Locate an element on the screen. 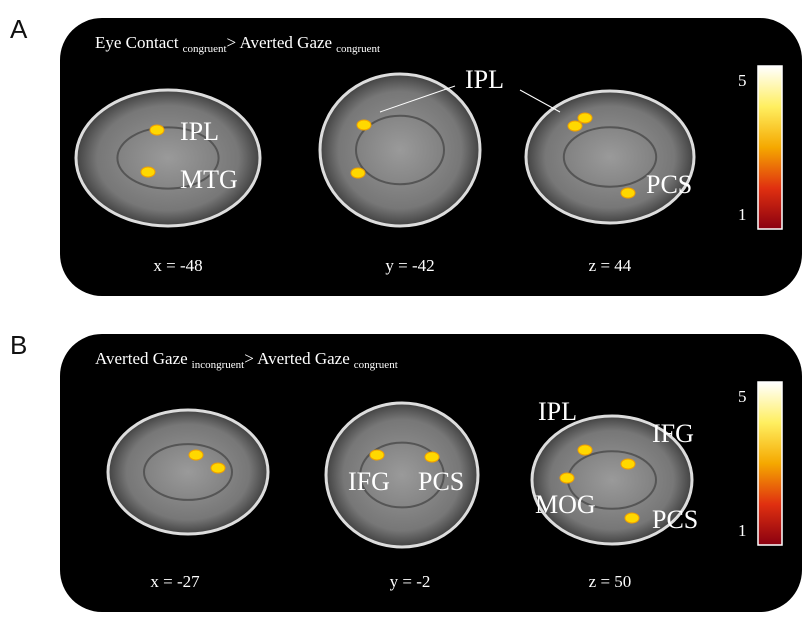 Image resolution: width=802 pixels, height=628 pixels. slice-coordinate: z = 50 is located at coordinates (610, 581).